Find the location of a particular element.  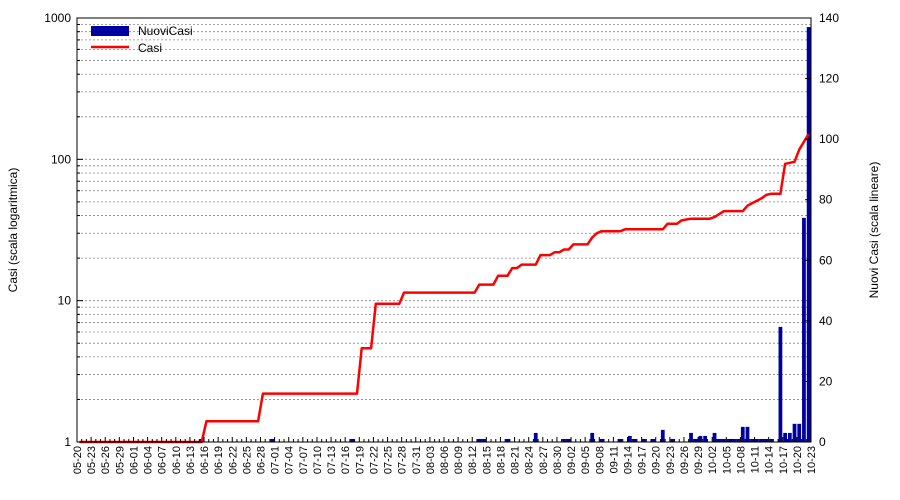

x-tick-label: 10-08 is located at coordinates (741, 460).